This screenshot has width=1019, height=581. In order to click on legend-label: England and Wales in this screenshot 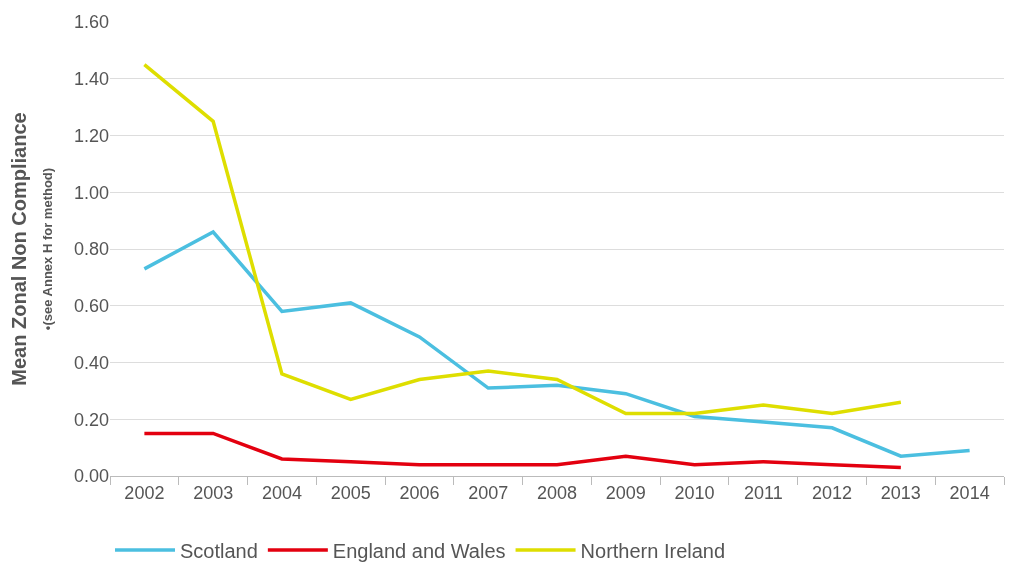, I will do `click(419, 550)`.